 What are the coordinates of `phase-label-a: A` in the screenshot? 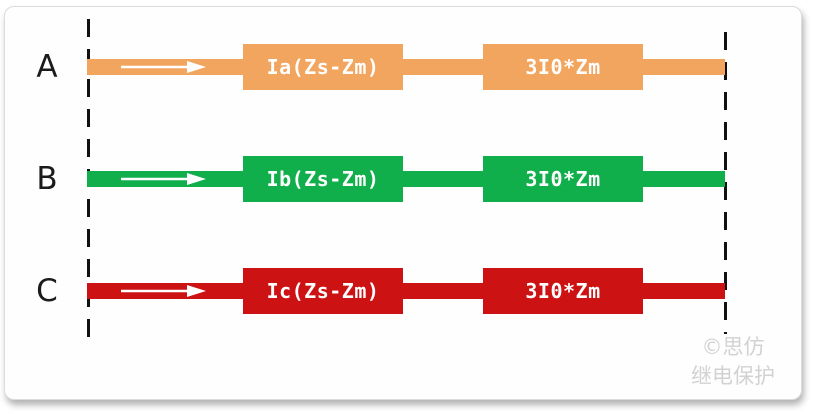 It's located at (47, 67).